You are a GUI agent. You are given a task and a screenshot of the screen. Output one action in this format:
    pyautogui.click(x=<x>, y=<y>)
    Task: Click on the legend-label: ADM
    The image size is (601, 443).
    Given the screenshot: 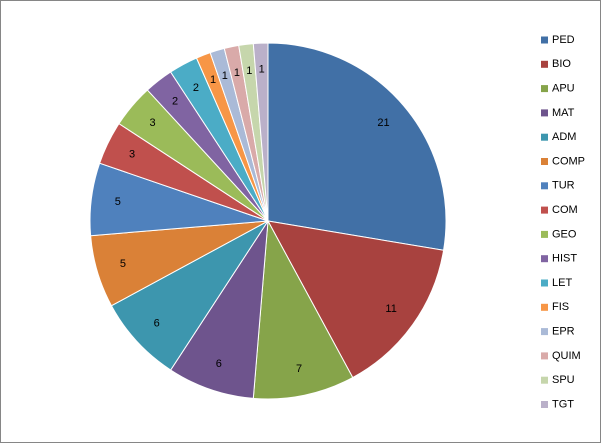 What is the action you would take?
    pyautogui.click(x=564, y=137)
    